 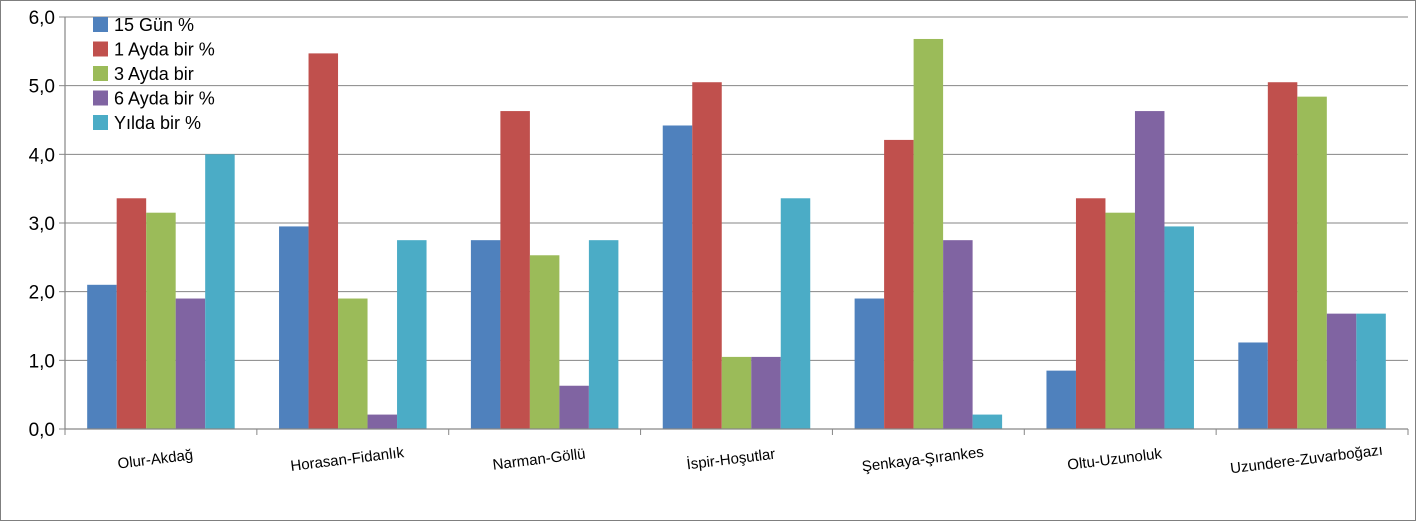 I want to click on y-tick-label: 5,0, so click(x=42, y=87).